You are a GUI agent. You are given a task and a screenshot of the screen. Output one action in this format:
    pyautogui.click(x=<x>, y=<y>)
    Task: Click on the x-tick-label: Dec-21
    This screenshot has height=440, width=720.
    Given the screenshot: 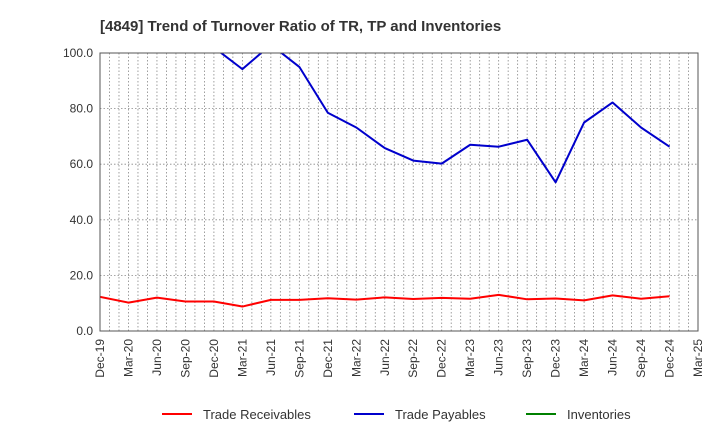 What is the action you would take?
    pyautogui.click(x=328, y=358)
    